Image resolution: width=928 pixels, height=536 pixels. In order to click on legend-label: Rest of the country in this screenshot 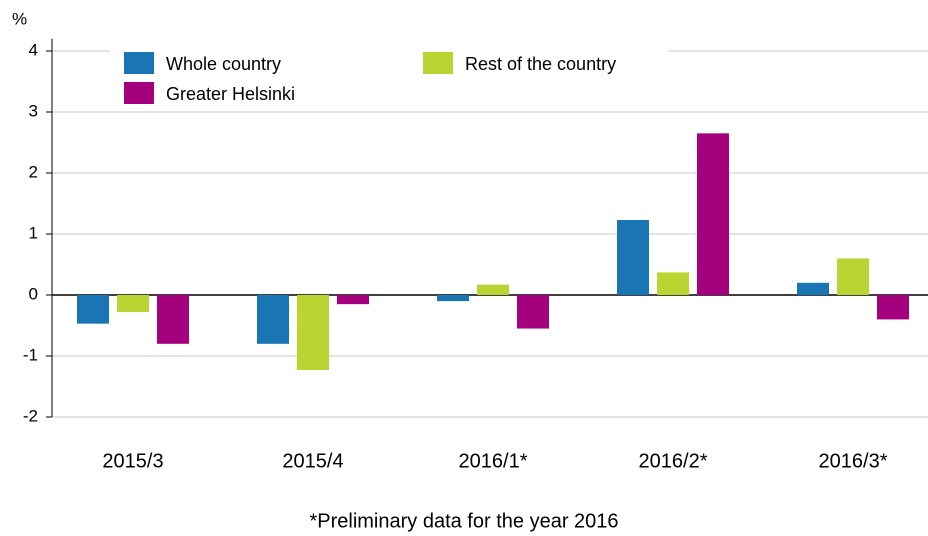, I will do `click(540, 64)`.